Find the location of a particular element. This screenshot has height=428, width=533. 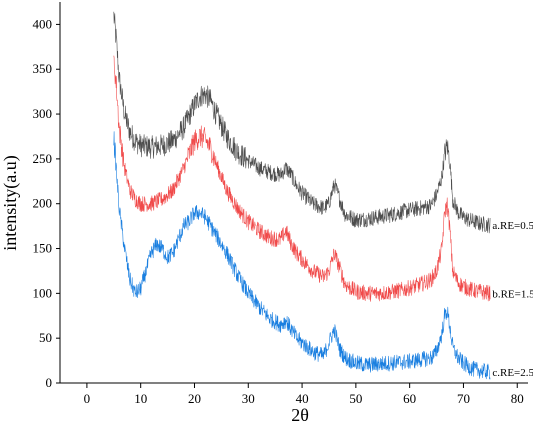

y-tick-label: 0 is located at coordinates (49, 382).